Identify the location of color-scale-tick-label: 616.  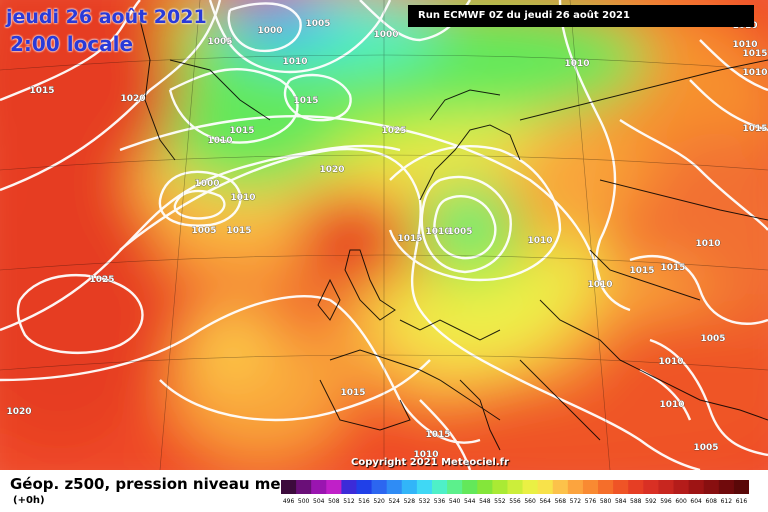
(742, 501).